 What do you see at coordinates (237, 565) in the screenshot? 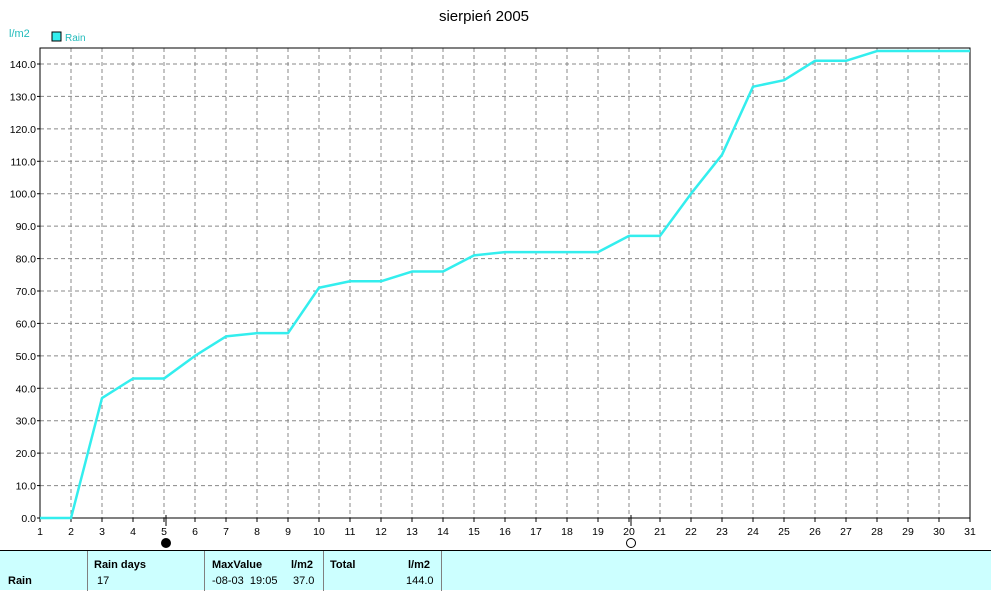
I see `max-value-header: MaxValue` at bounding box center [237, 565].